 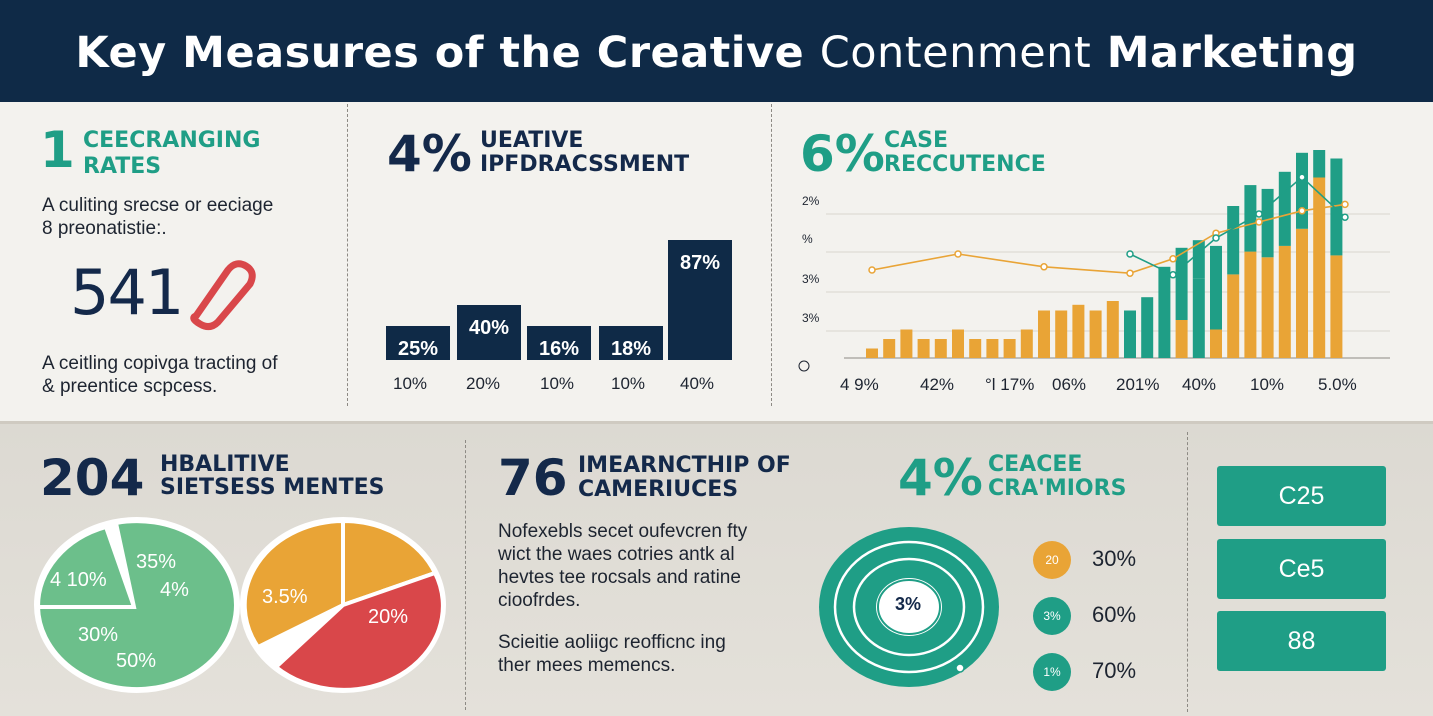 I want to click on panel4-title-line2: SIETSESS MENTES, so click(x=272, y=487).